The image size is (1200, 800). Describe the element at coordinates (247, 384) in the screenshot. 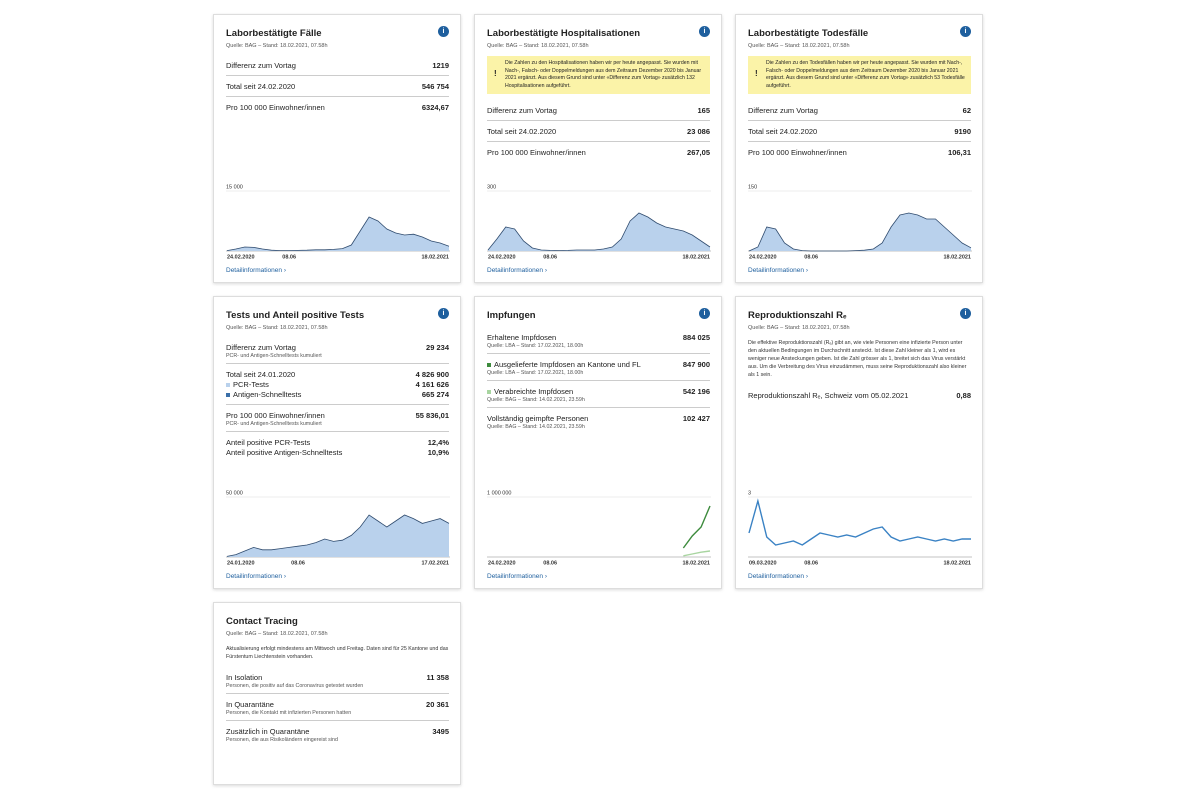

I see `label-wrap: PCR-Tests` at that location.